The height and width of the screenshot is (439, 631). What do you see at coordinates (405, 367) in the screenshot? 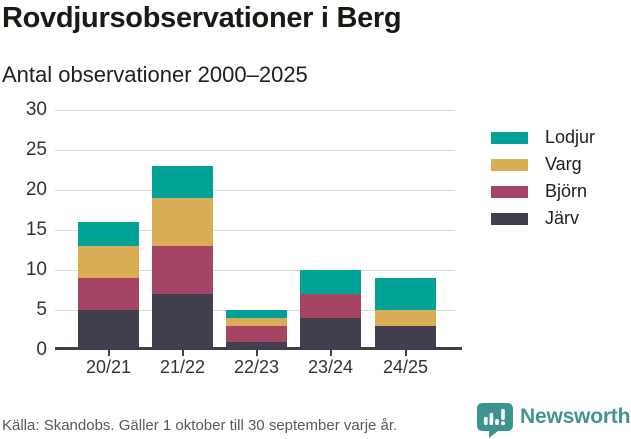
I see `x-axis-tick-label: 24/25` at bounding box center [405, 367].